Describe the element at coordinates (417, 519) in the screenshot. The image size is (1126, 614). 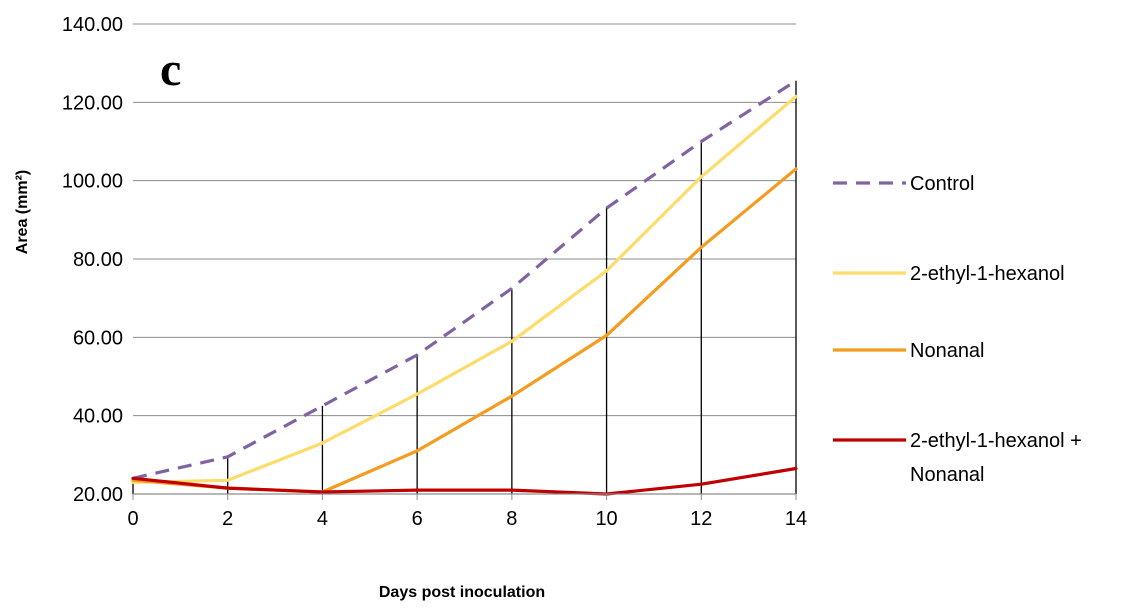
I see `x-tick-label: 6` at that location.